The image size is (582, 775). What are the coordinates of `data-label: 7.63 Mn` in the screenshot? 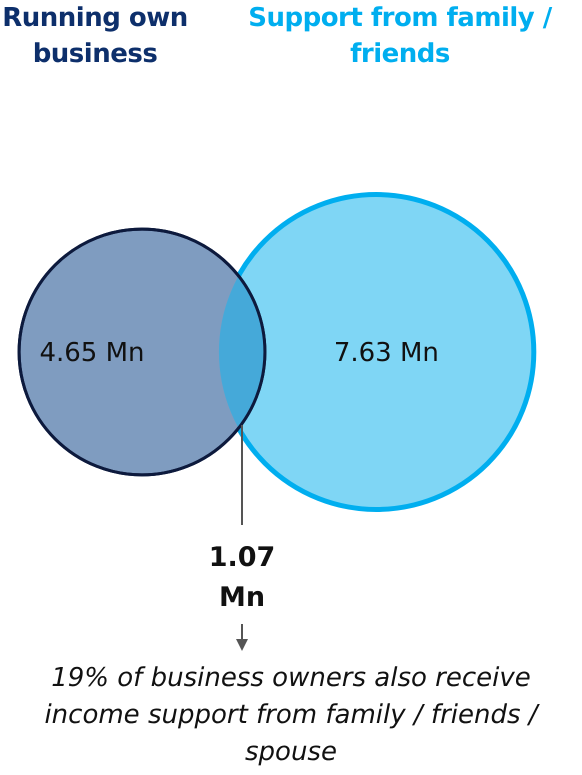 It's located at (386, 353).